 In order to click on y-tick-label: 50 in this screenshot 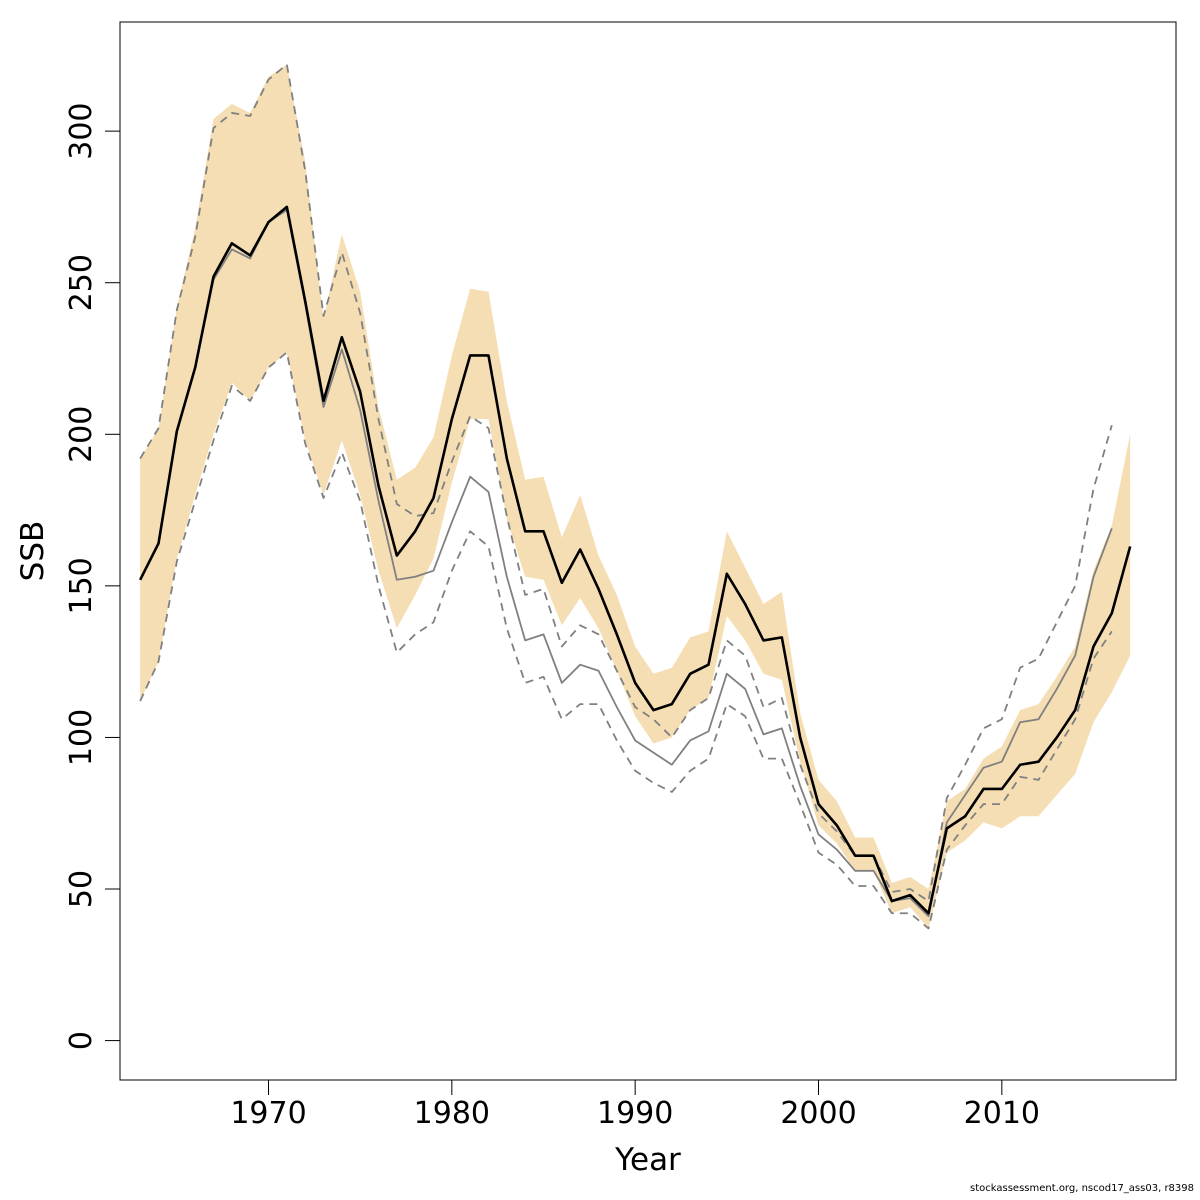, I will do `click(81, 889)`.